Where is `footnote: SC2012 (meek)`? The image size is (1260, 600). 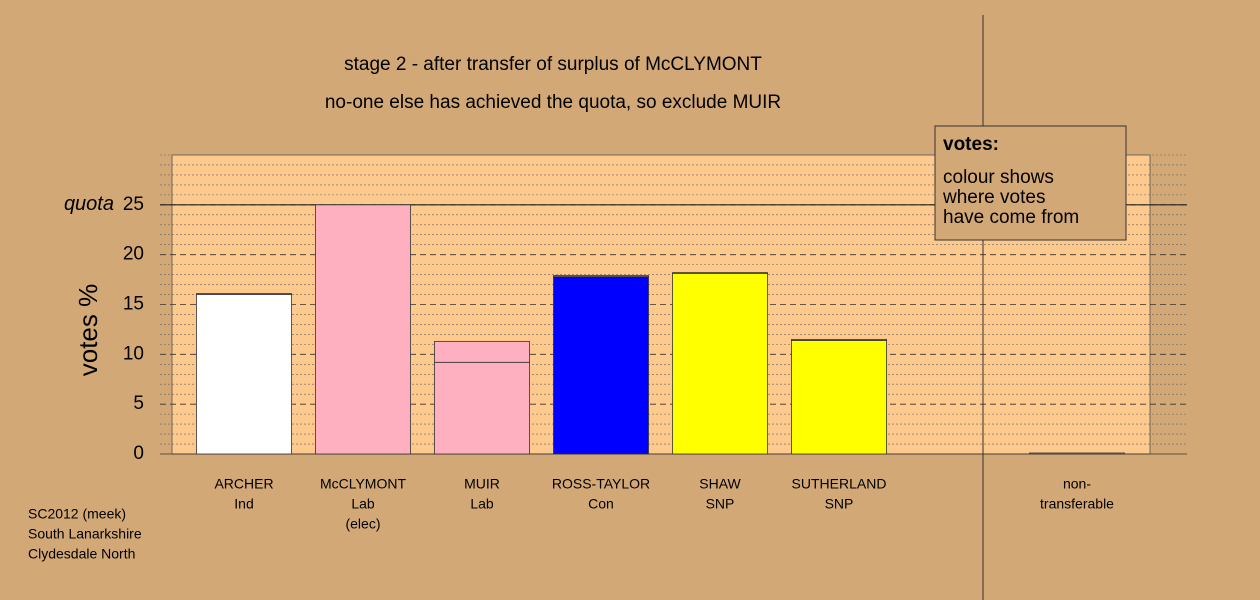
footnote: SC2012 (meek) is located at coordinates (77, 514).